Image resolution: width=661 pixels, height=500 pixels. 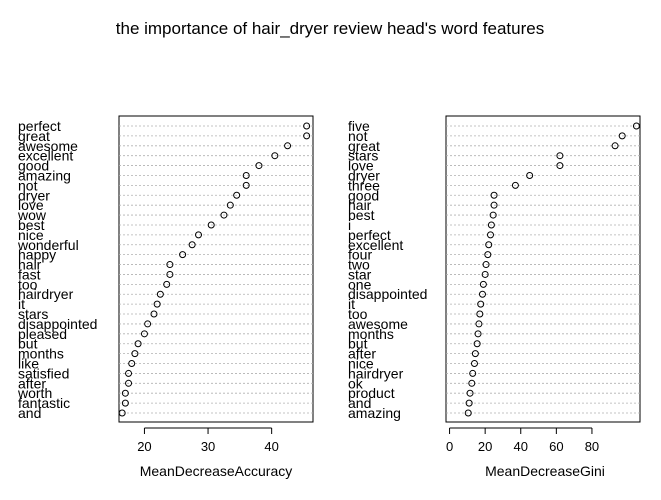 What do you see at coordinates (122, 413) in the screenshot?
I see `accuracy-point-and` at bounding box center [122, 413].